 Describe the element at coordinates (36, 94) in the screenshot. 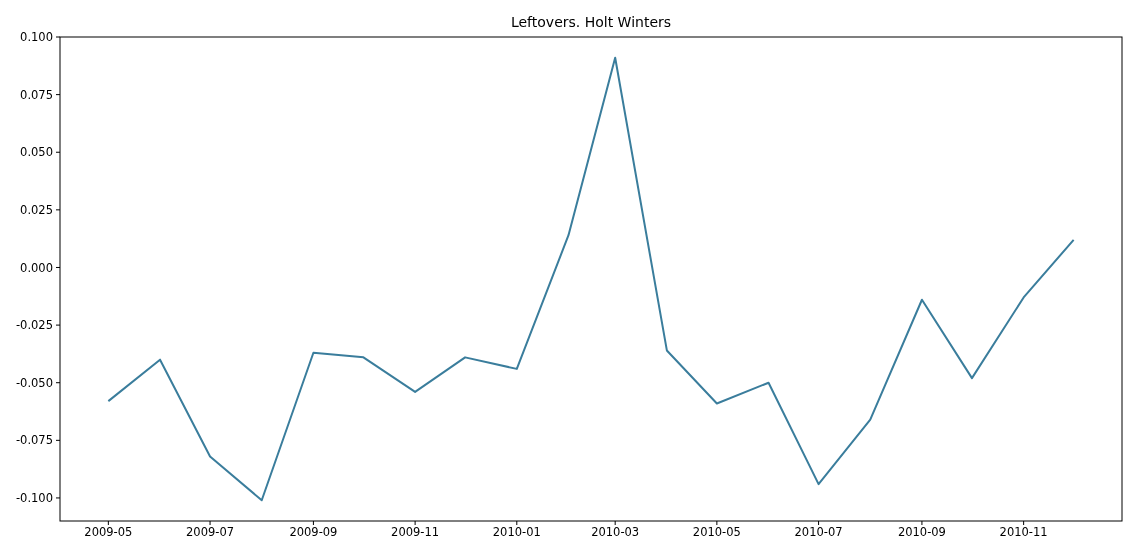

I see `y-tick-label: 0.075` at that location.